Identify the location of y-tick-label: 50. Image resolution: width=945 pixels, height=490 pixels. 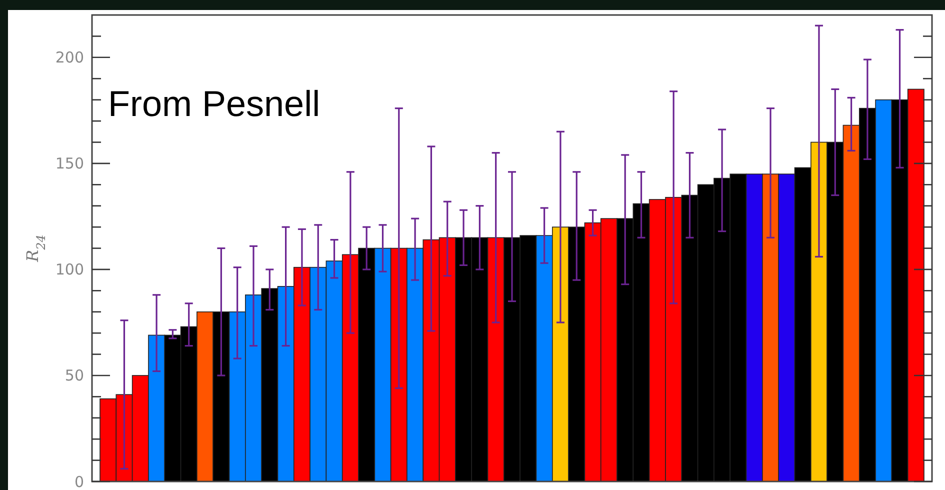
(74, 375).